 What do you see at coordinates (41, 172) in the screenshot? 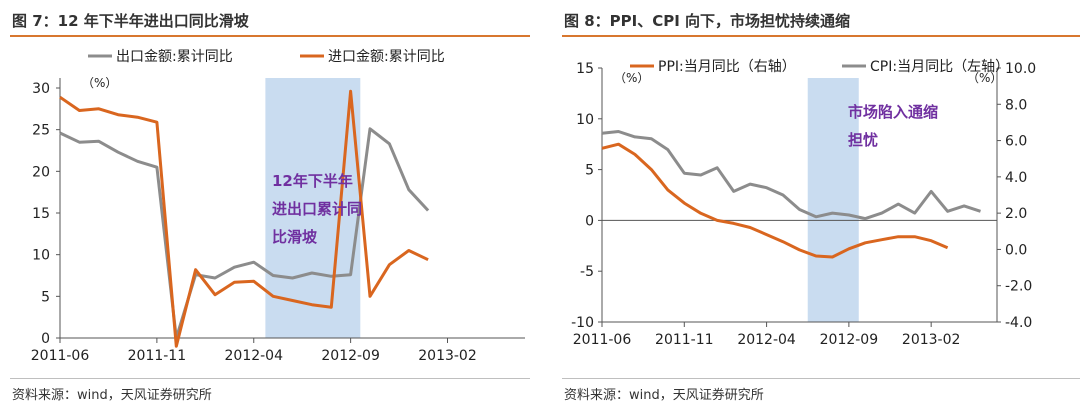
I see `y-tick-label: 20` at bounding box center [41, 172].